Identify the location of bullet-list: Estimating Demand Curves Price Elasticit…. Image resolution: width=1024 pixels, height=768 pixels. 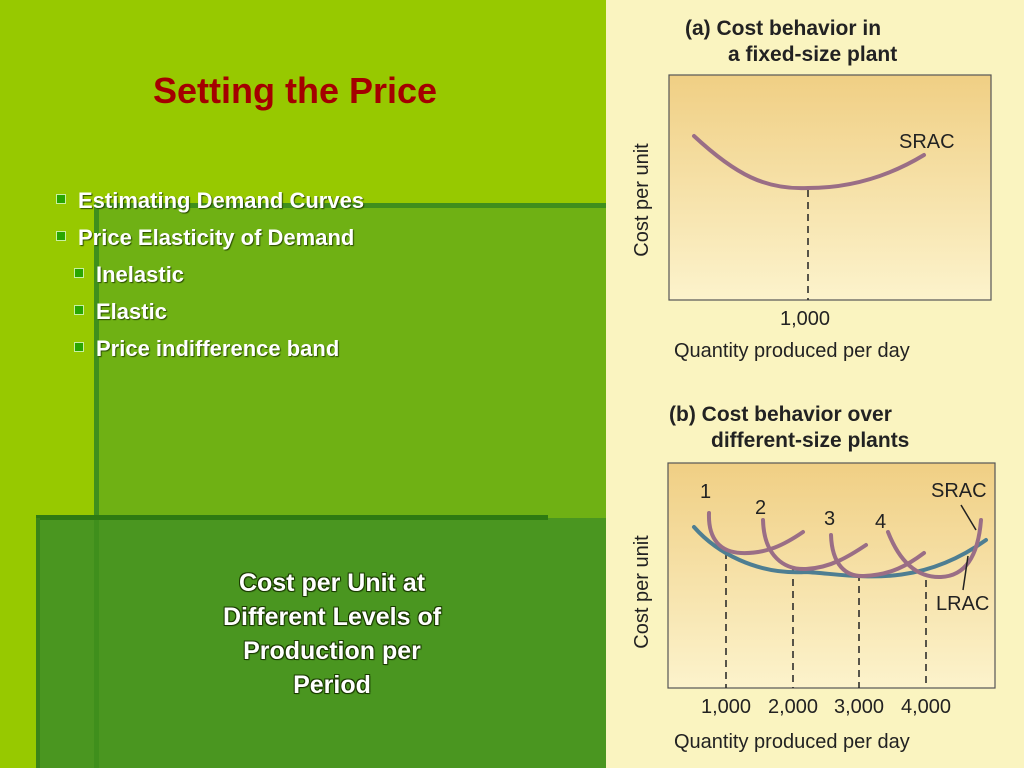
(204, 277).